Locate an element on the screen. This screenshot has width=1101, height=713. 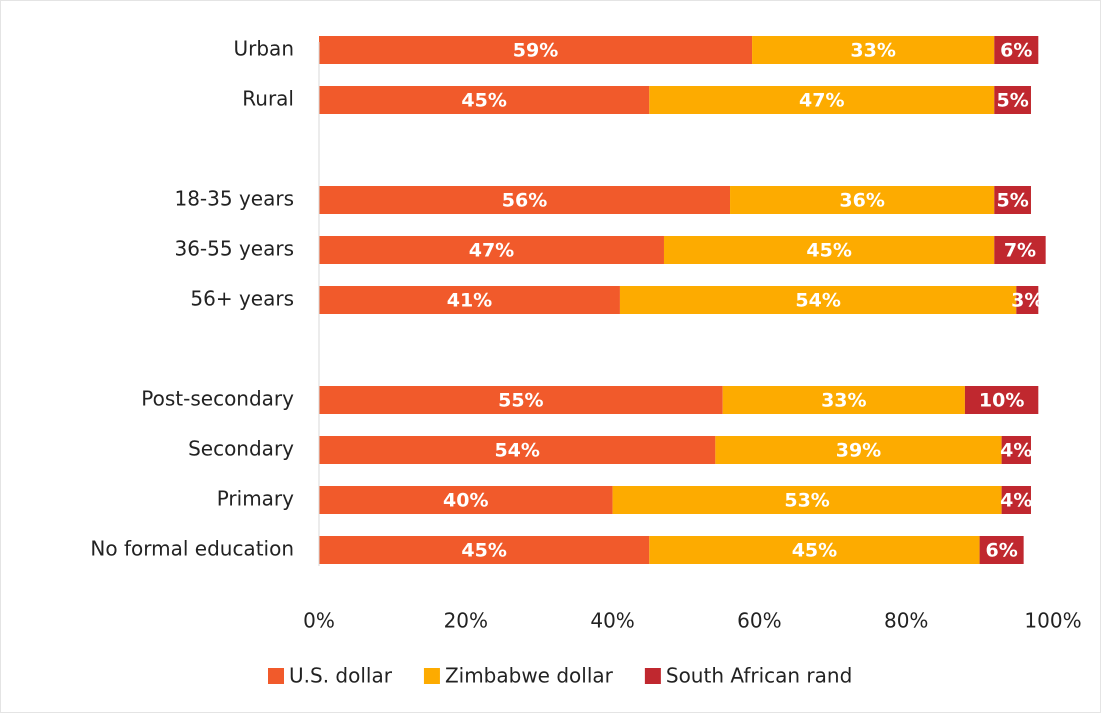
y-tick-label: Primary is located at coordinates (255, 499).